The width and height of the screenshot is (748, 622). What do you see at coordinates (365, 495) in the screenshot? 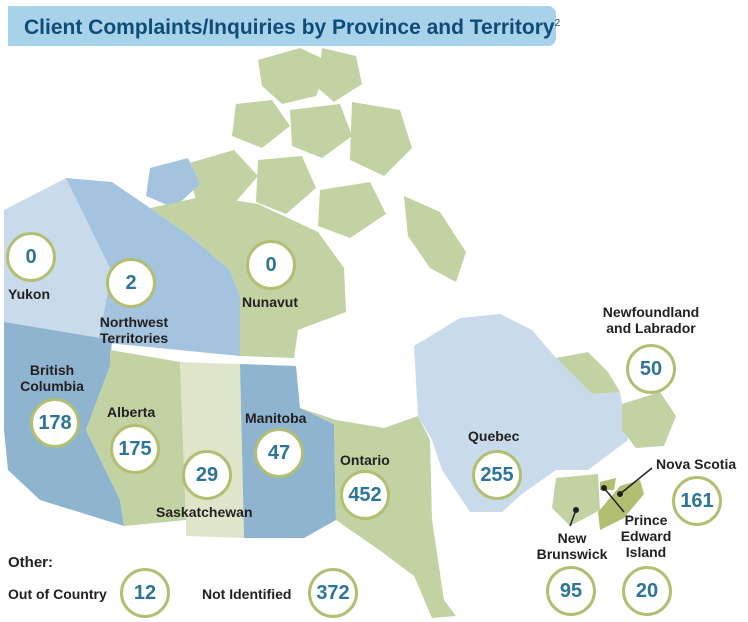
I see `ontario-count: 452` at bounding box center [365, 495].